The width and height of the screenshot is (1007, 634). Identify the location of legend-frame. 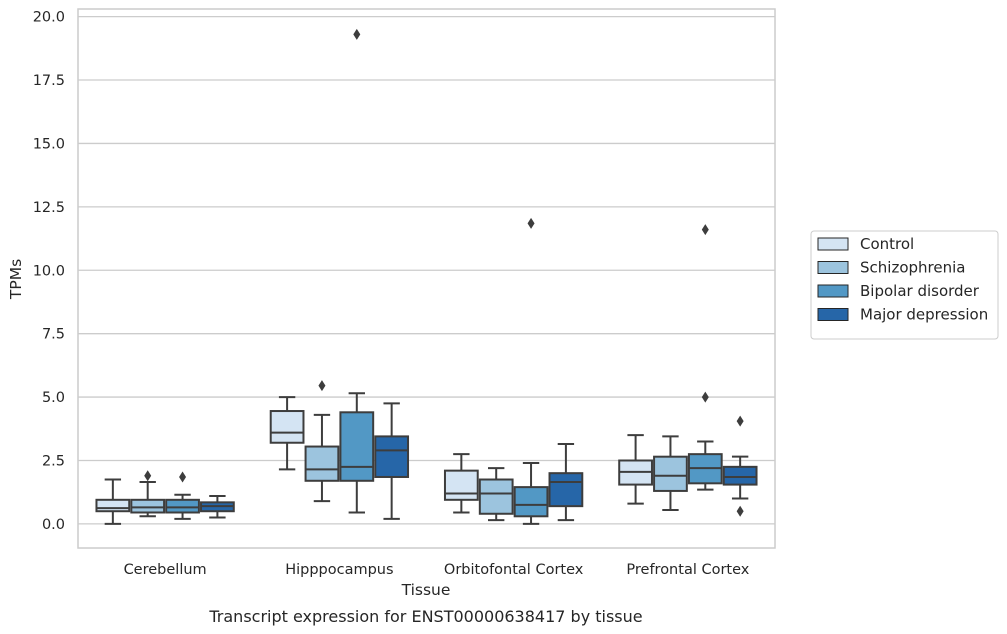
(904, 285).